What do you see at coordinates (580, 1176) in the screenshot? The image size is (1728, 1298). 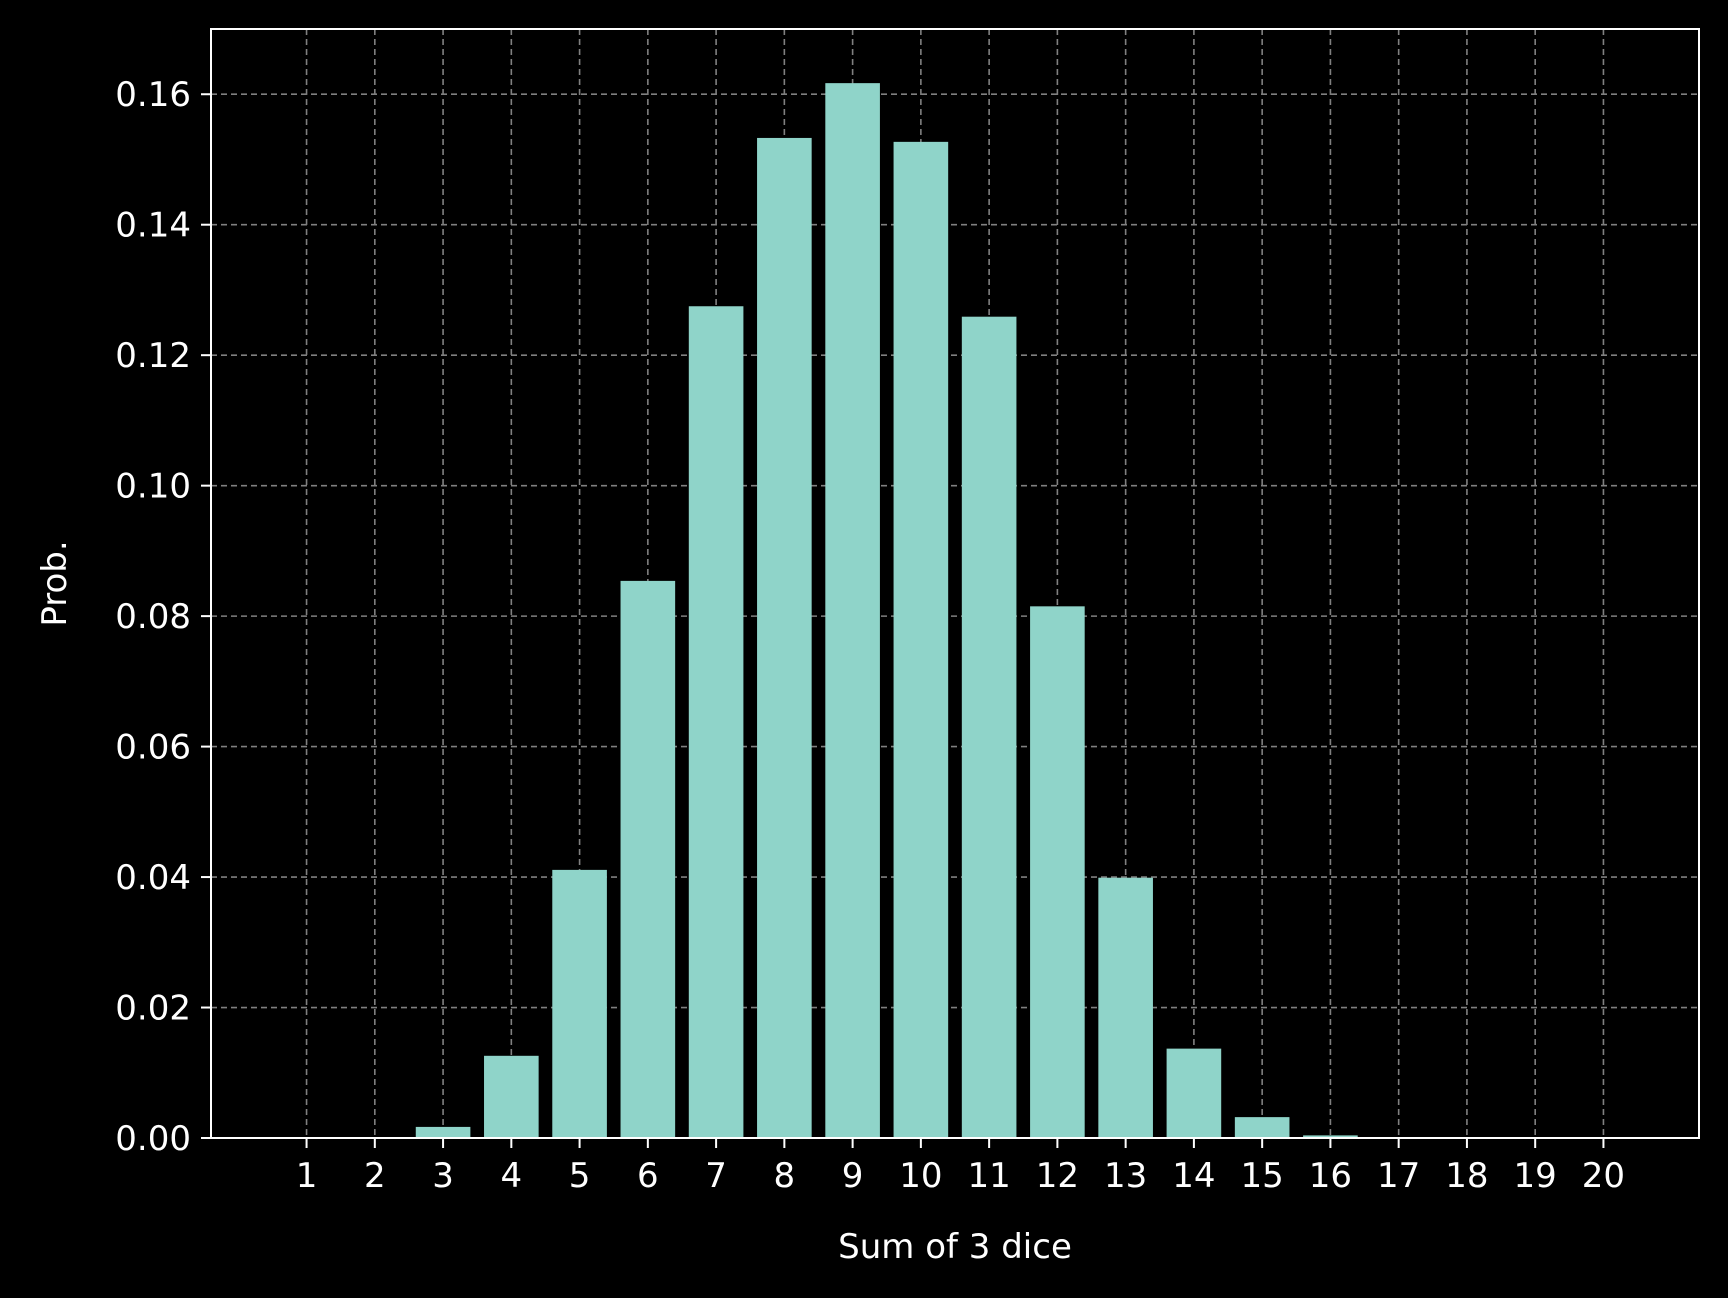 I see `x-tick-label: 5` at bounding box center [580, 1176].